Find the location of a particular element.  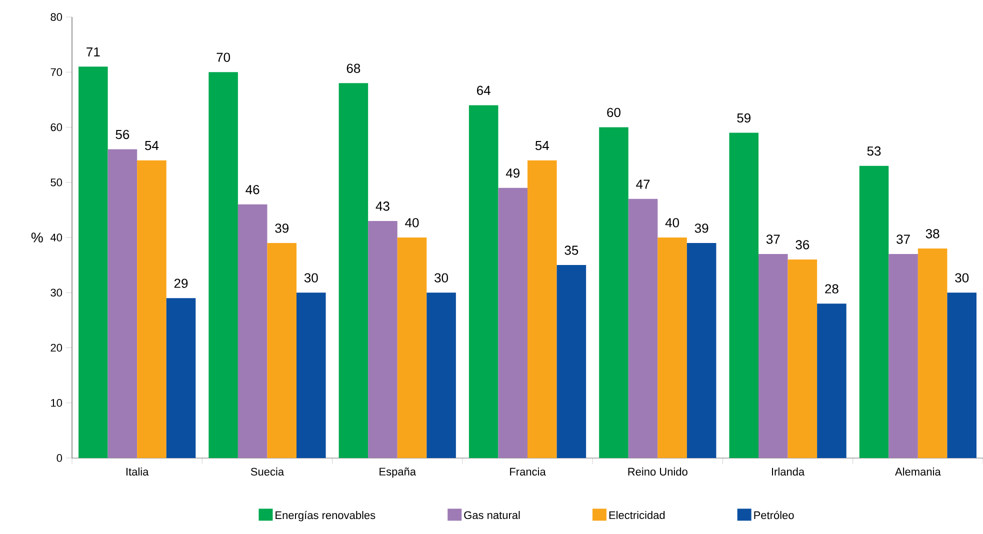

data-label: 38 is located at coordinates (933, 233).